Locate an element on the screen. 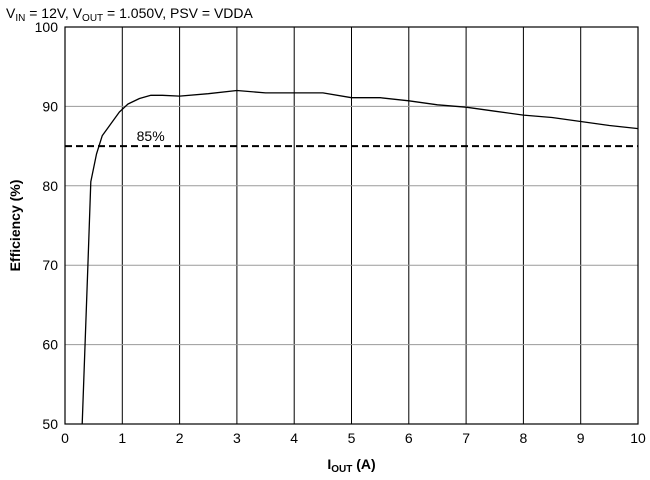 This screenshot has width=650, height=480. y-tick-label: 50 is located at coordinates (50, 424).